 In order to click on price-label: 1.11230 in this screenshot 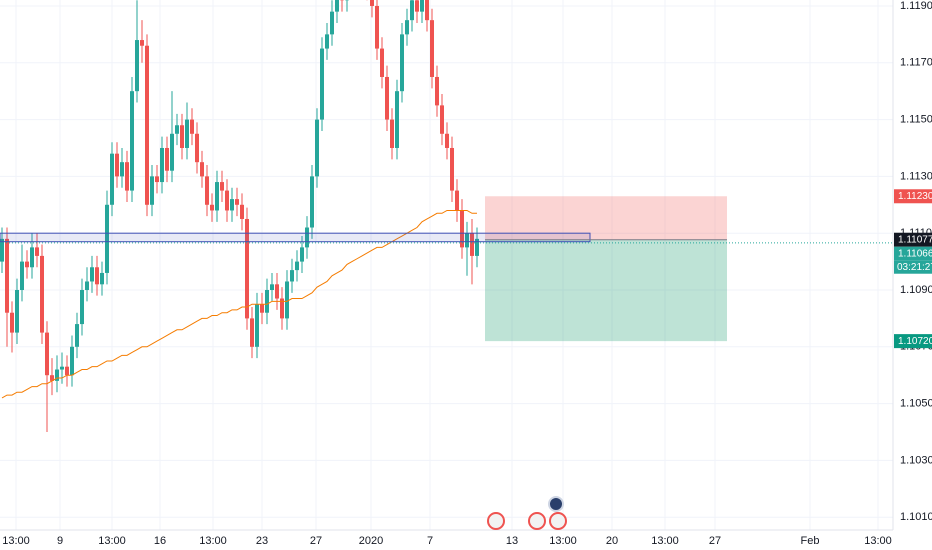, I will do `click(915, 196)`.